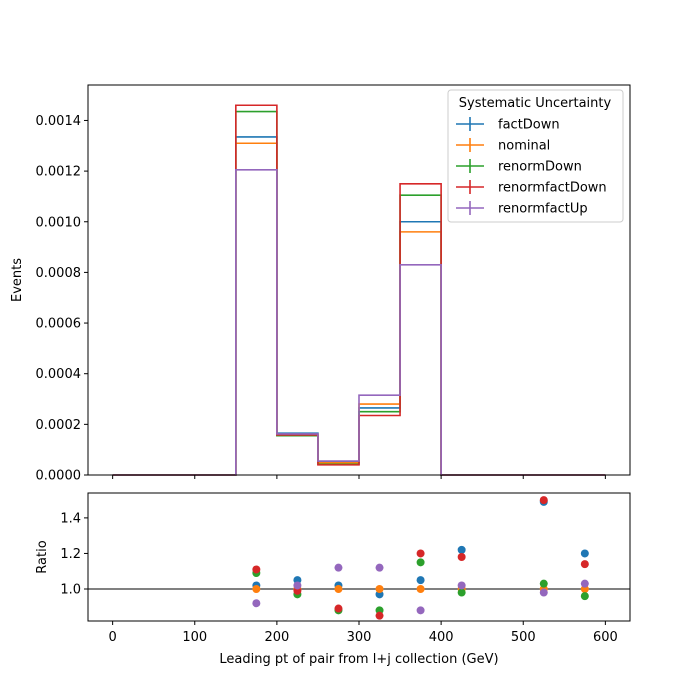 Image resolution: width=700 pixels, height=700 pixels. What do you see at coordinates (59, 222) in the screenshot?
I see `histogram-y-tick-label: 0.0010` at bounding box center [59, 222].